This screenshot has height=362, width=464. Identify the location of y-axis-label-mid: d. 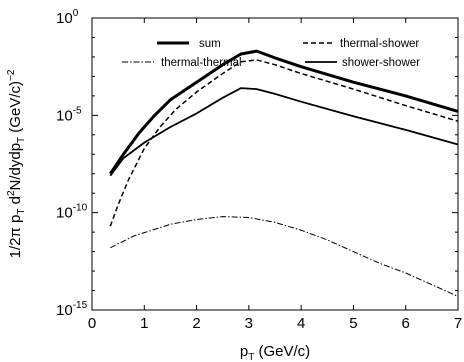
(15, 202).